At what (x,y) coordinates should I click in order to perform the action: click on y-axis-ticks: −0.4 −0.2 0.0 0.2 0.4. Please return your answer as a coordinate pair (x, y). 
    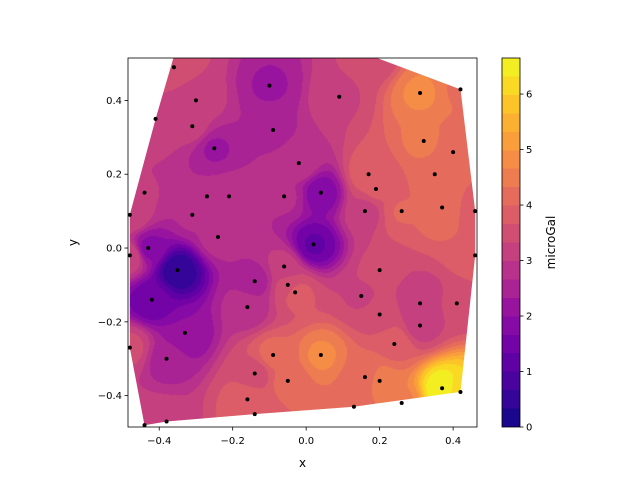
    Looking at the image, I should click on (113, 249).